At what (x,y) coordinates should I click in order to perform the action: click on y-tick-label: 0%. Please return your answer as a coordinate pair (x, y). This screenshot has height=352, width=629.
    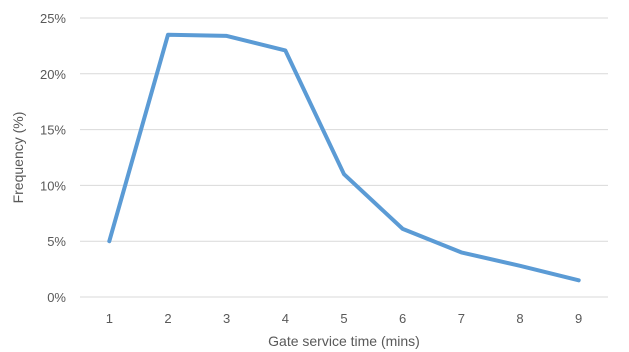
    Looking at the image, I should click on (56, 297).